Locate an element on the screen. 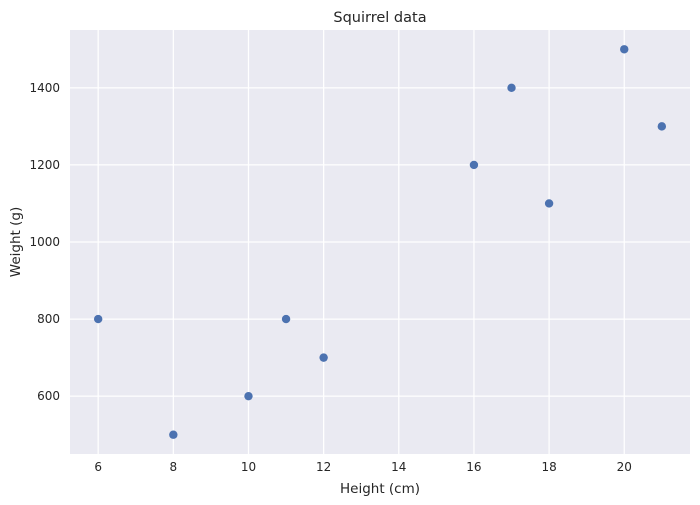 This screenshot has height=505, width=700. x-tick-label: 6 is located at coordinates (98, 467).